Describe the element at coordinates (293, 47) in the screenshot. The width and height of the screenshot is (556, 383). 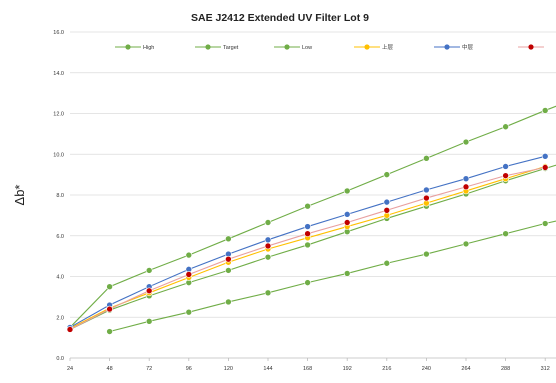
I see `legend-item: Low` at that location.